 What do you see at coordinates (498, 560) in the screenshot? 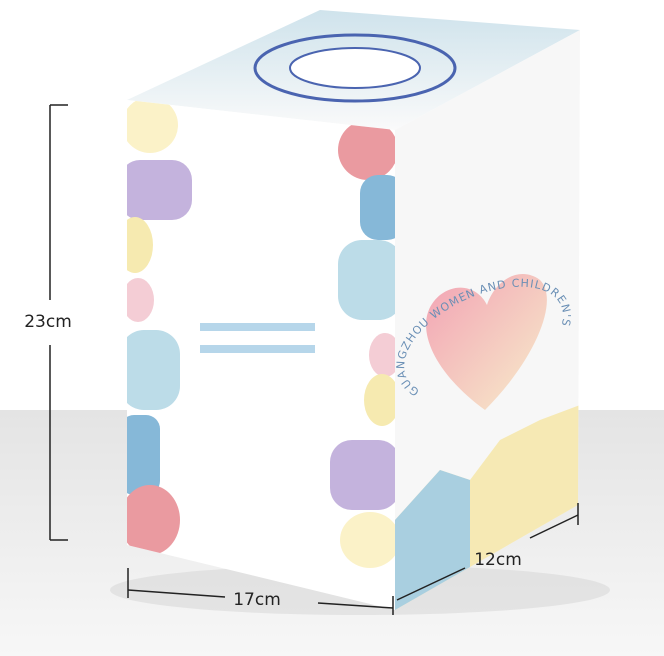
I see `depth-label: 12cm` at bounding box center [498, 560].